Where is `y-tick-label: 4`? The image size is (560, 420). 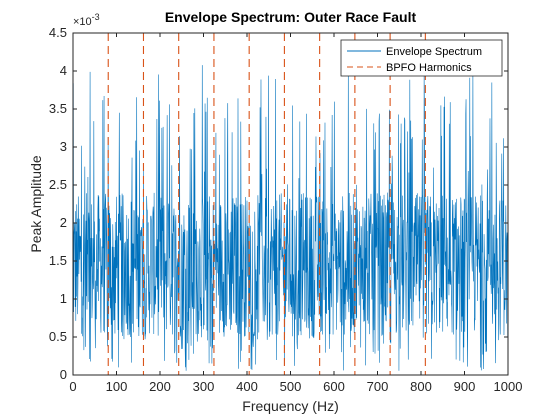
y-tick-label: 4 is located at coordinates (63, 70).